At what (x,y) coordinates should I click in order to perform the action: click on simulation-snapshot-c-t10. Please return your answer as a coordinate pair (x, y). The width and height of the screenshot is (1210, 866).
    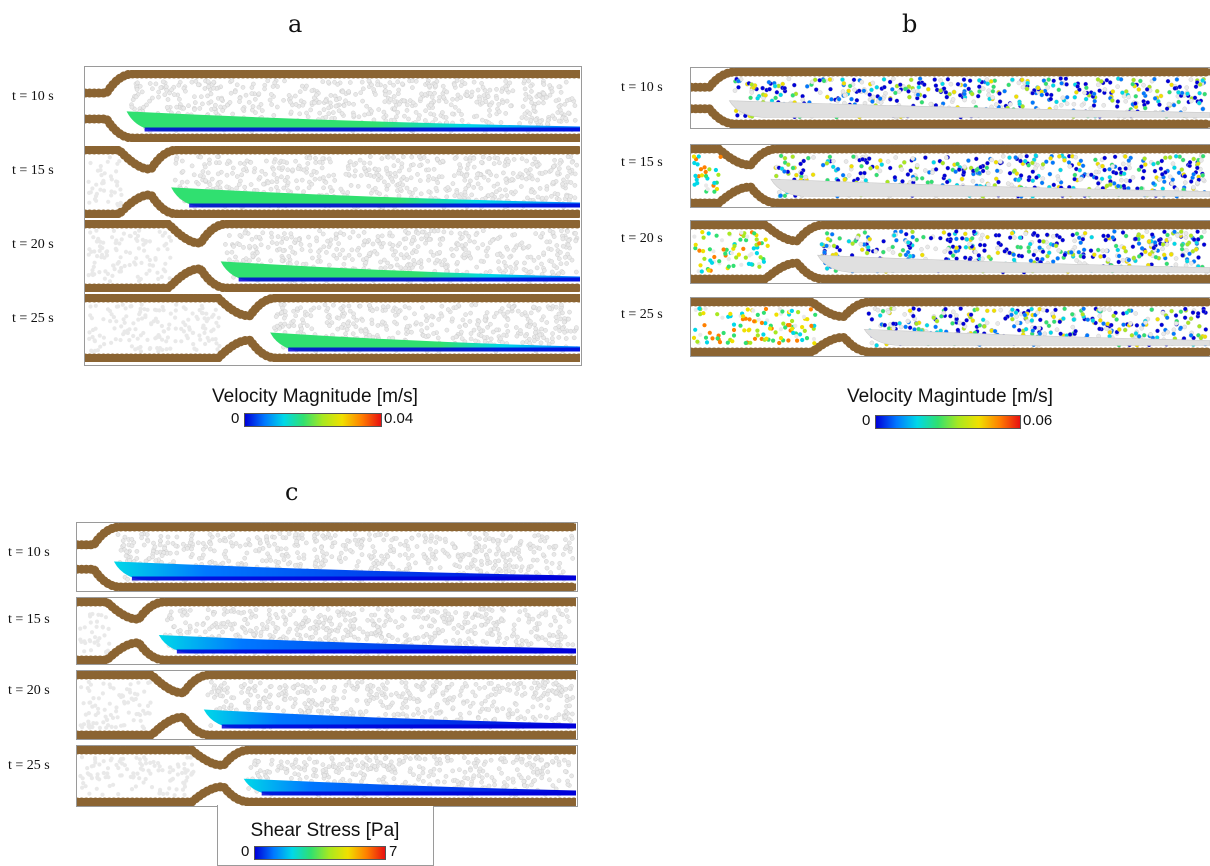
    Looking at the image, I should click on (326, 557).